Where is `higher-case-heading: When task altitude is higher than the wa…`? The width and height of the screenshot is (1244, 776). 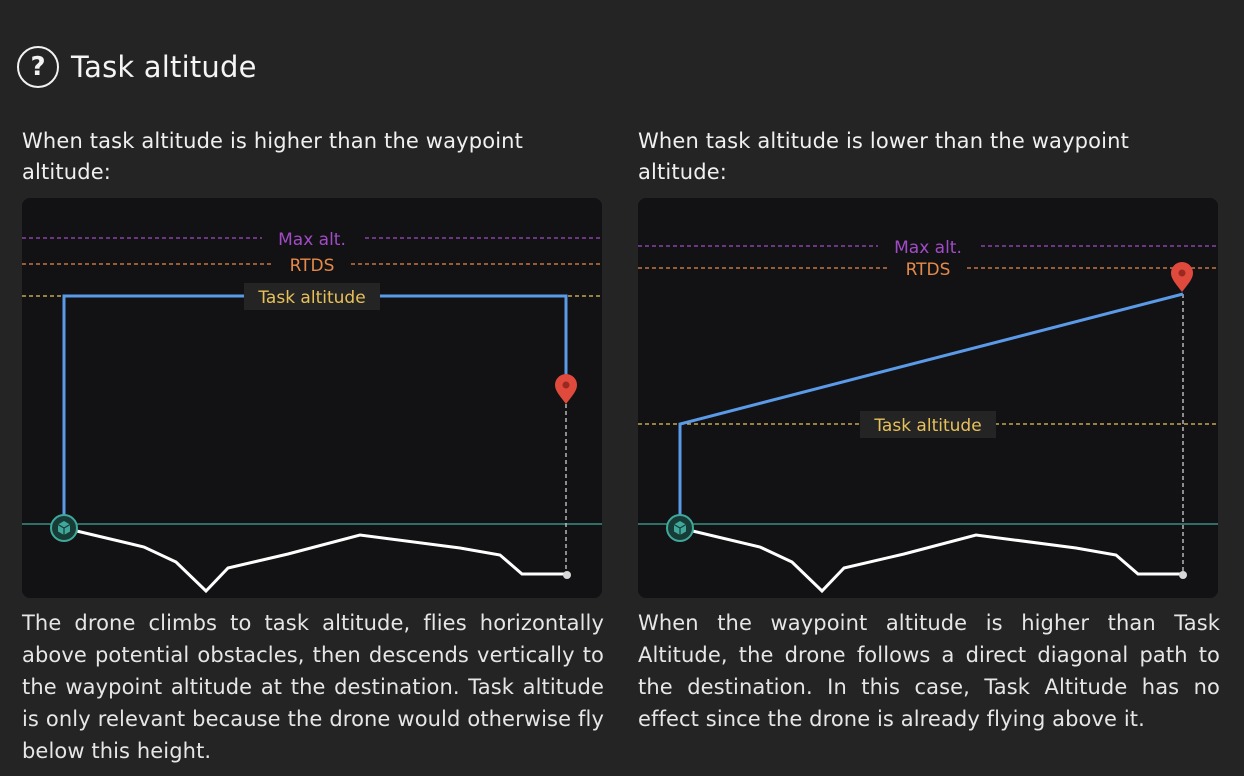 higher-case-heading: When task altitude is higher than the wa… is located at coordinates (273, 156).